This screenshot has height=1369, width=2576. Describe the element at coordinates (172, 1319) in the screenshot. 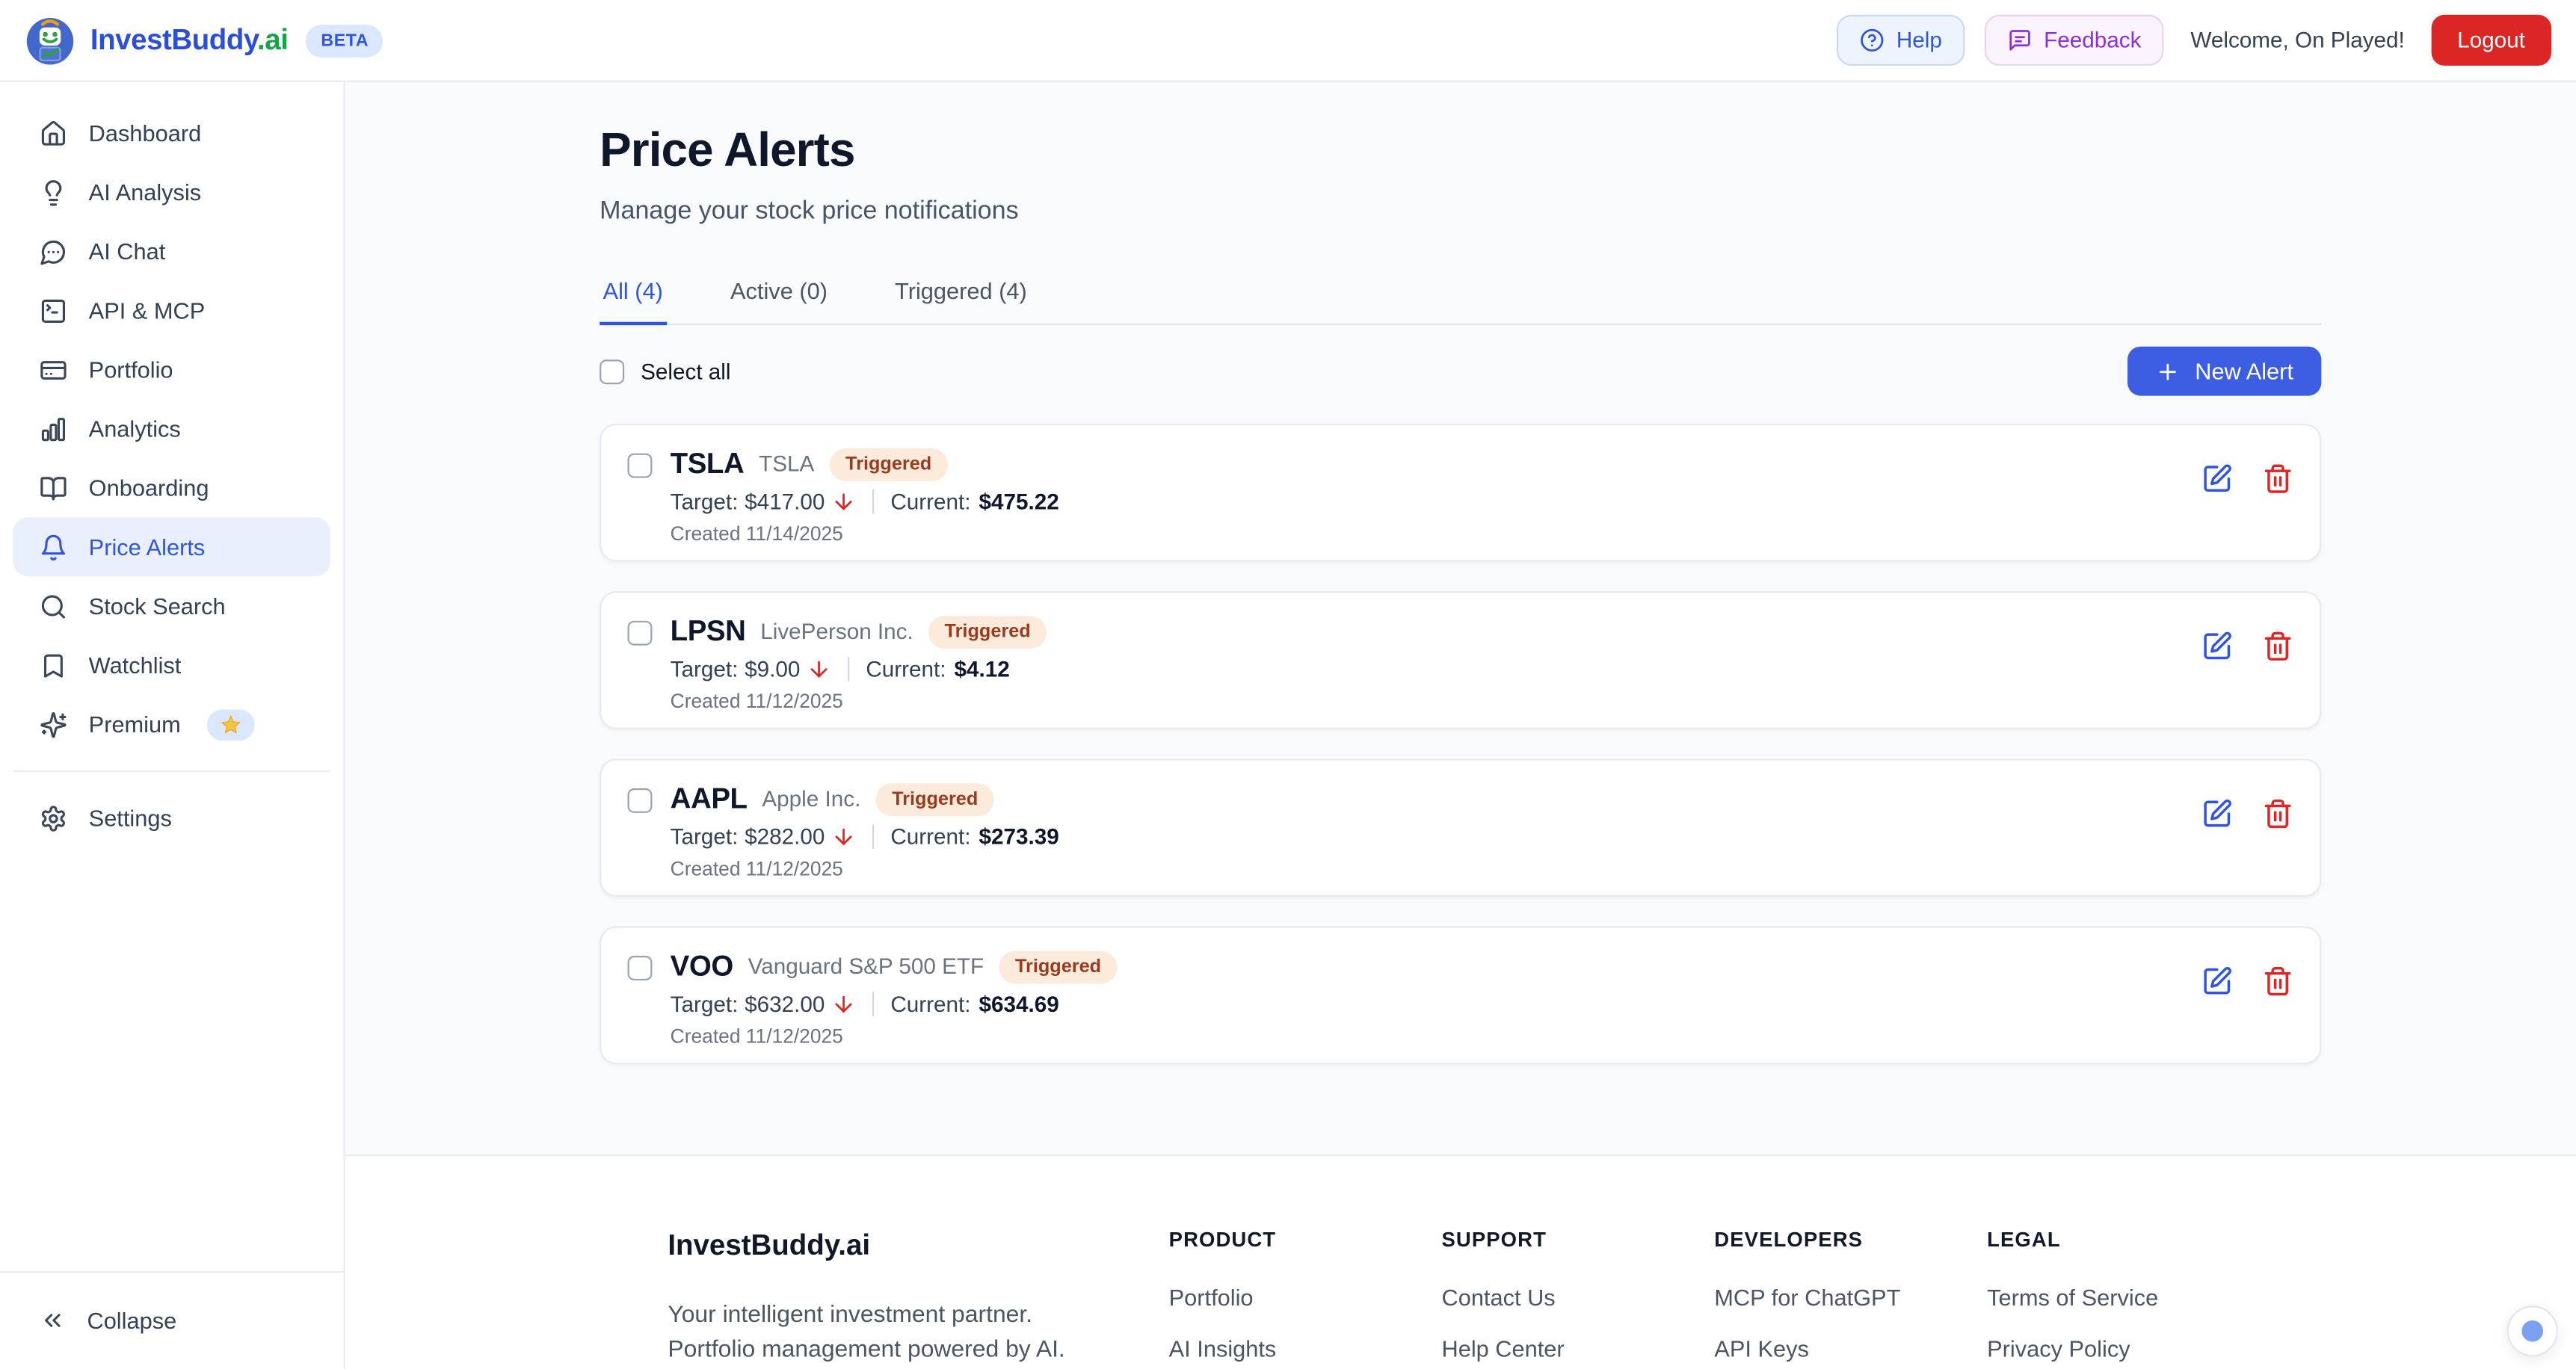

I see `collapse-sidebar-button: Collapse` at that location.